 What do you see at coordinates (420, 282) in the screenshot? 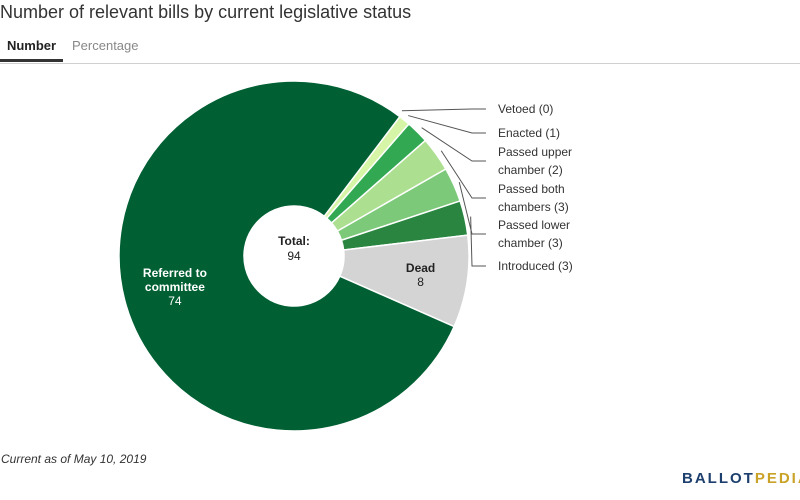
I see `slice-value-dead: 8` at bounding box center [420, 282].